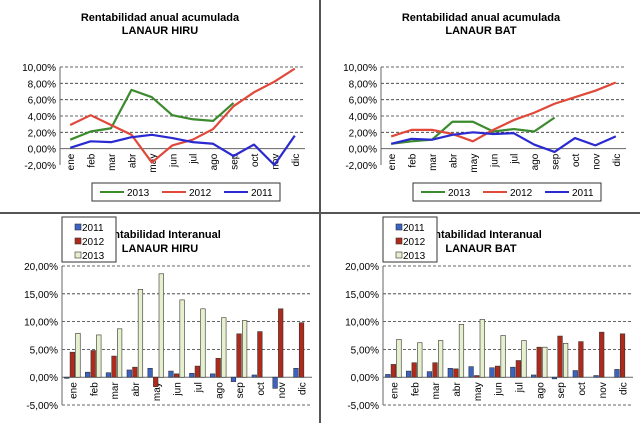  What do you see at coordinates (72, 364) in the screenshot?
I see `bar-2012-ene` at bounding box center [72, 364].